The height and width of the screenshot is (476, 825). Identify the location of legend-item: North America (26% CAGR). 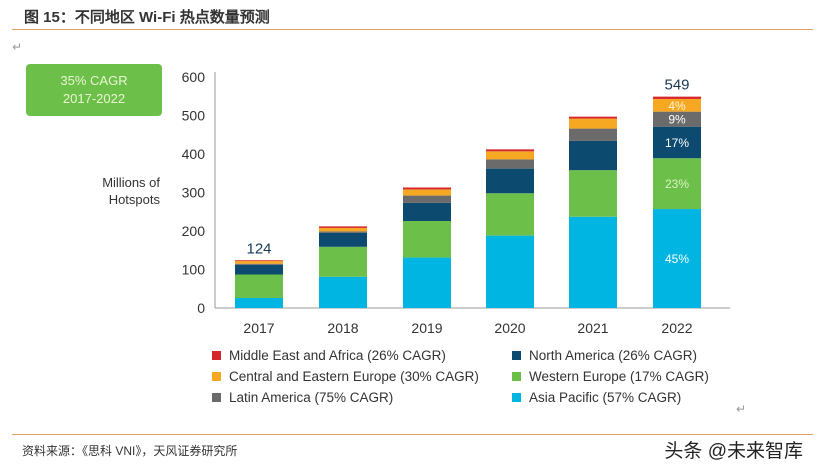
(632, 355).